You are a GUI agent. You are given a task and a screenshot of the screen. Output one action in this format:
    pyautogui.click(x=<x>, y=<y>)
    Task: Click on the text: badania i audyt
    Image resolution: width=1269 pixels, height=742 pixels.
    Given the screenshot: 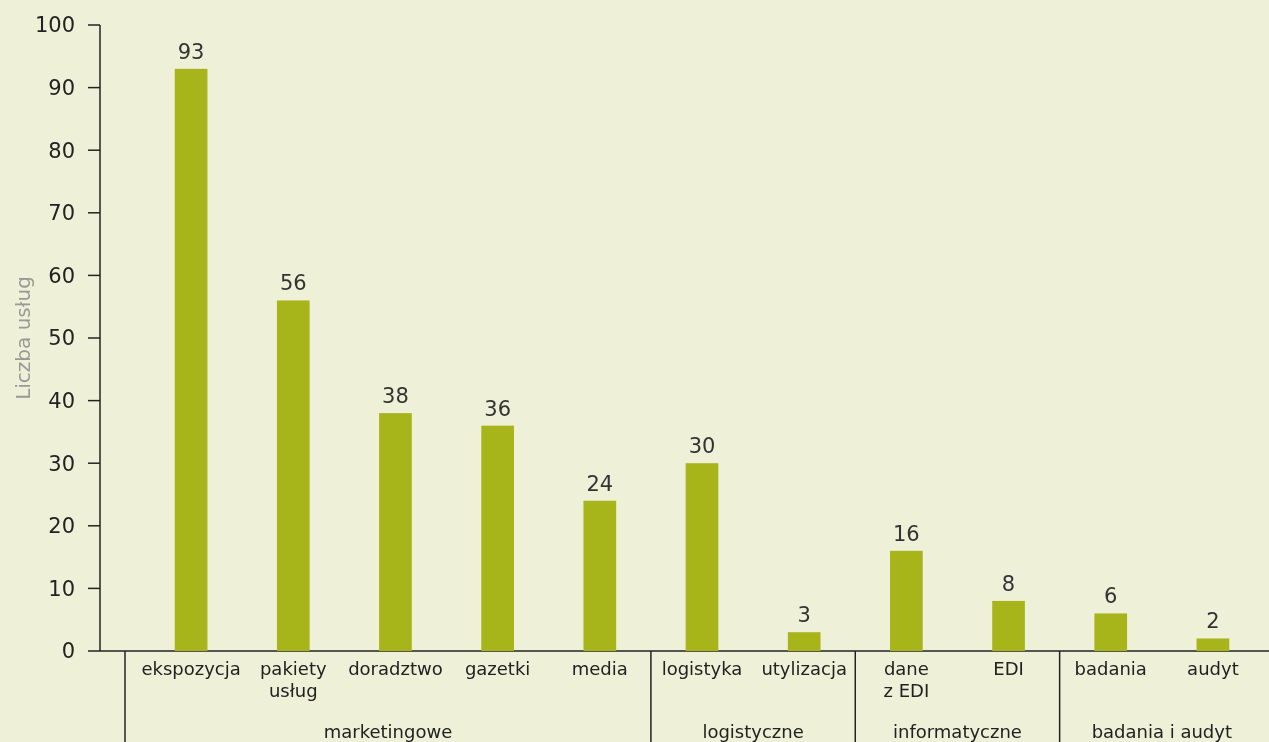 What is the action you would take?
    pyautogui.click(x=1162, y=731)
    